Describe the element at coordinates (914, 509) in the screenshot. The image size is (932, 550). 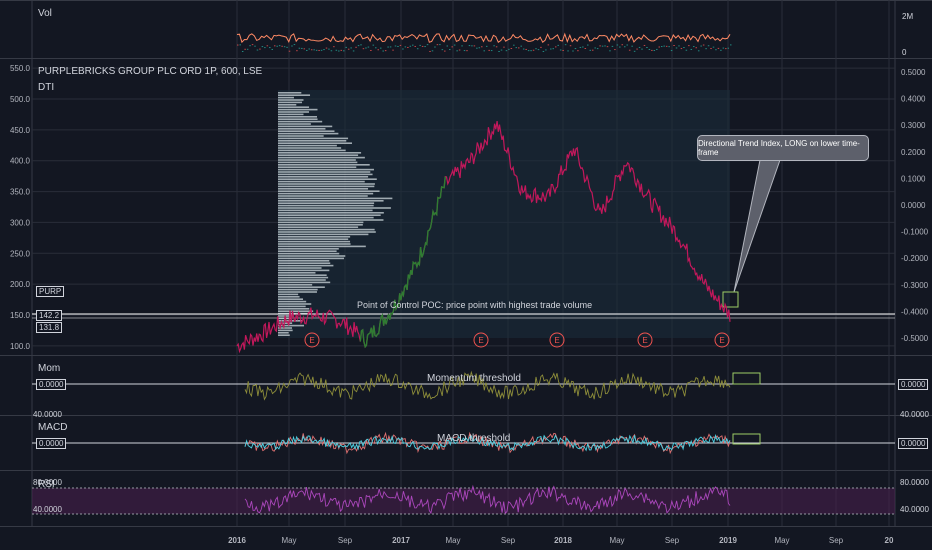
I see `rsi-tick-40-right: 40.0000` at that location.